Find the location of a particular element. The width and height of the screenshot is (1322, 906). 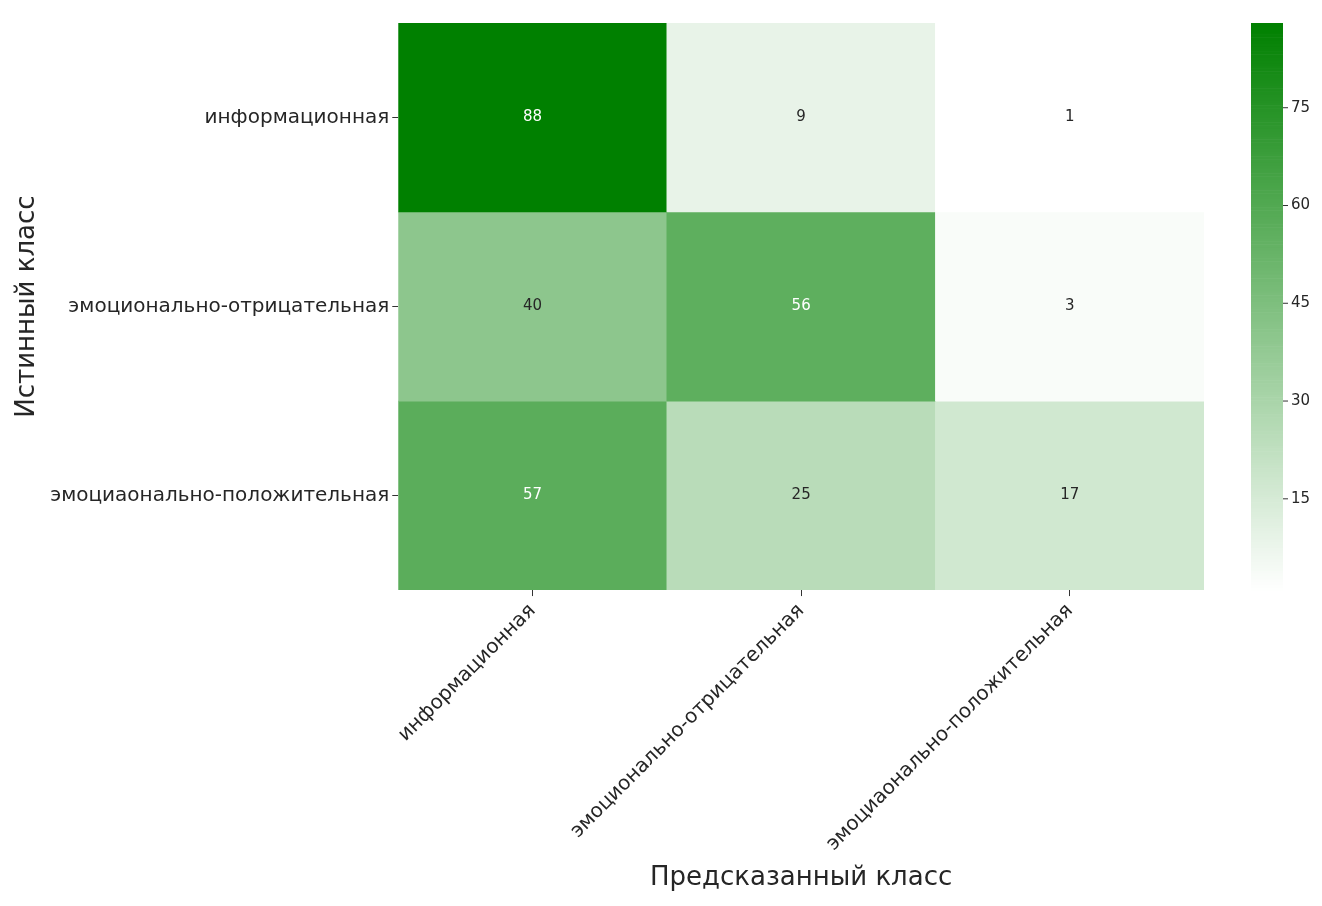

y-tick-label: эмоционально-отрицательная is located at coordinates (229, 304).